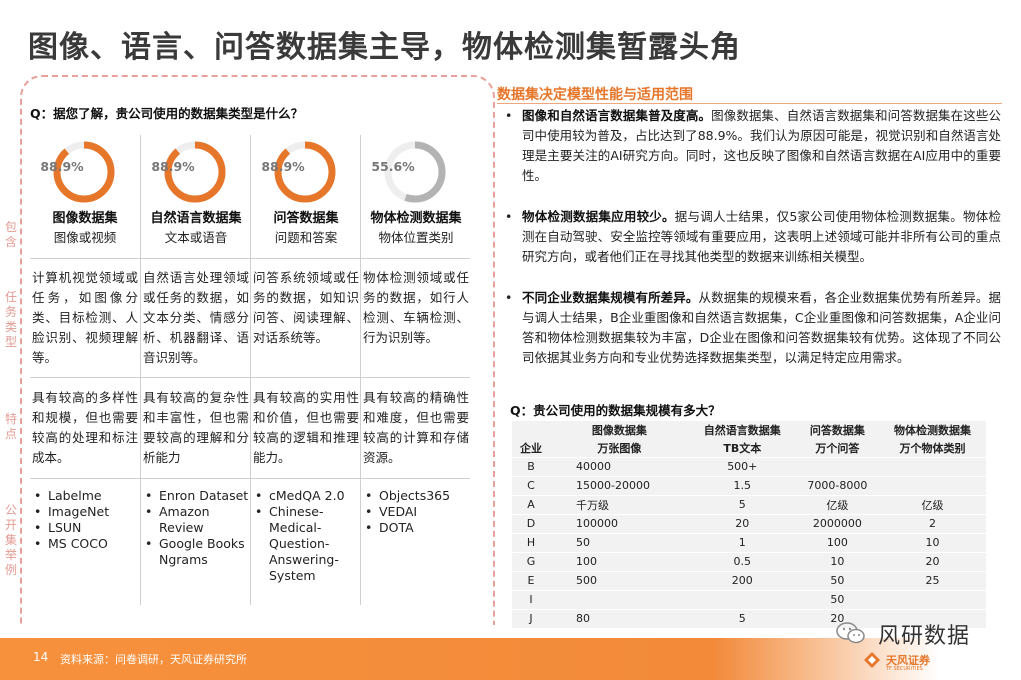 The image size is (1021, 680). What do you see at coordinates (196, 317) in the screenshot?
I see `task-type-text: 自然语言处理领域或任务的数据，如文本分类、情感分析、机器翻译、语音识别等。` at bounding box center [196, 317].